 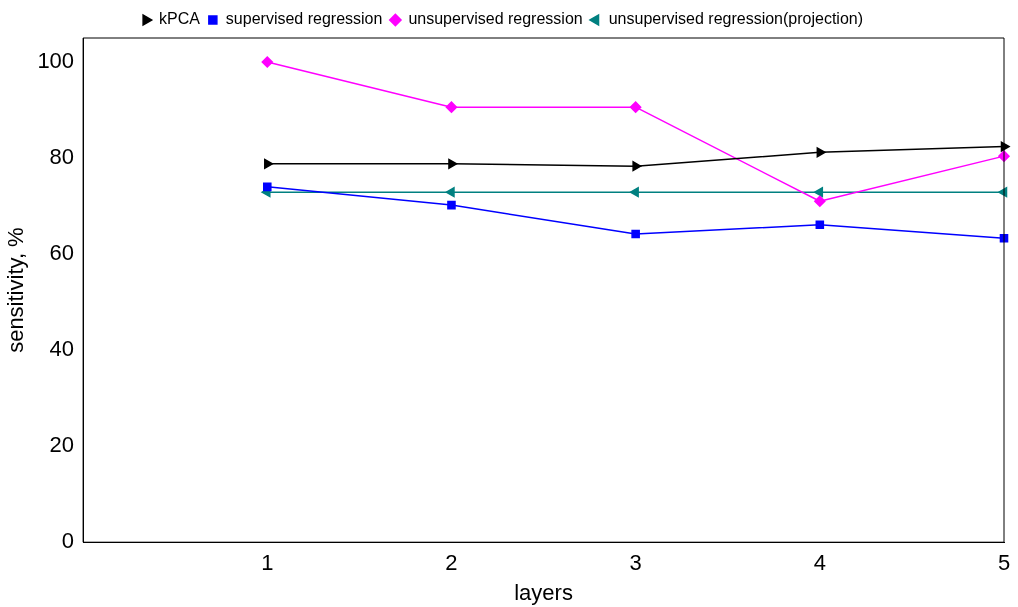 I want to click on legend-label: unsupervised regression(projection), so click(x=736, y=19).